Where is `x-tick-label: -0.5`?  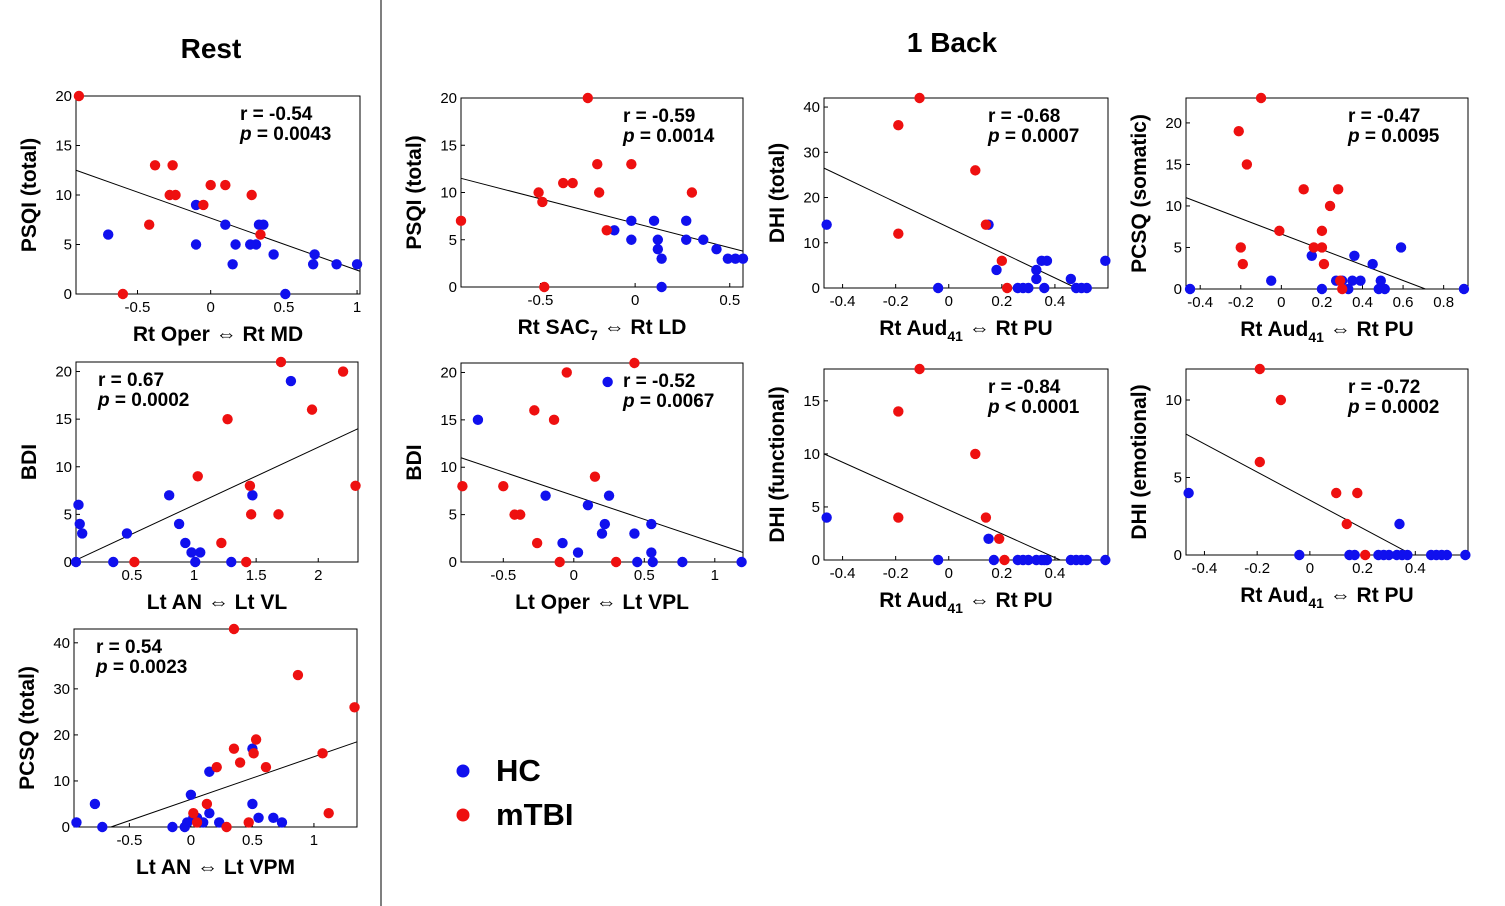
x-tick-label: -0.5 is located at coordinates (503, 575).